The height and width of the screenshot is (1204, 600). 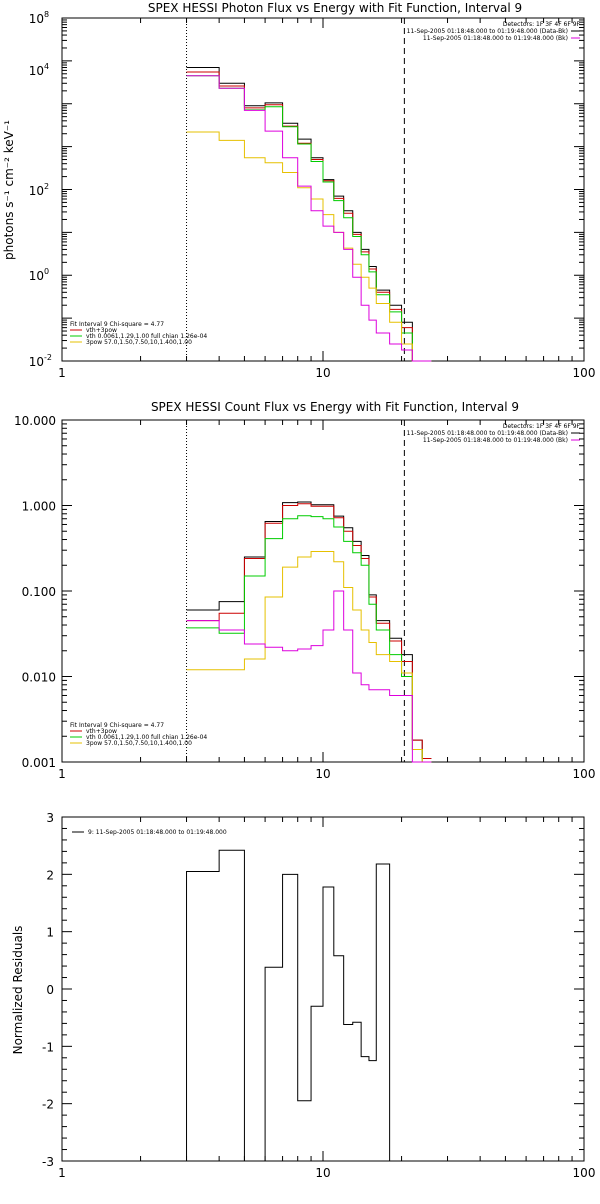 I want to click on y-tick-label: 0.001, so click(x=39, y=763).